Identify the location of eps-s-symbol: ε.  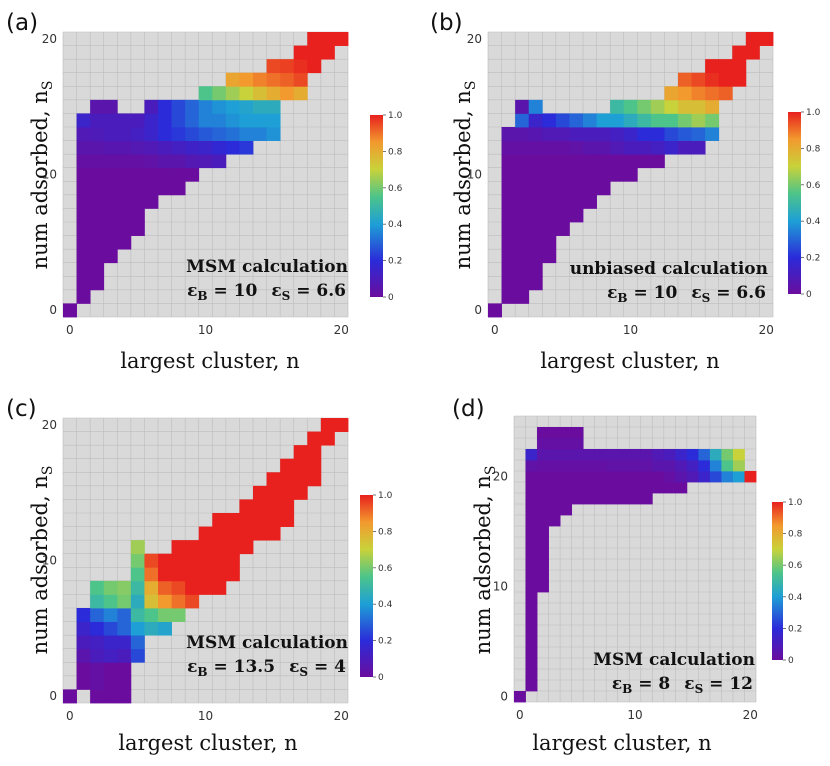
(276, 291).